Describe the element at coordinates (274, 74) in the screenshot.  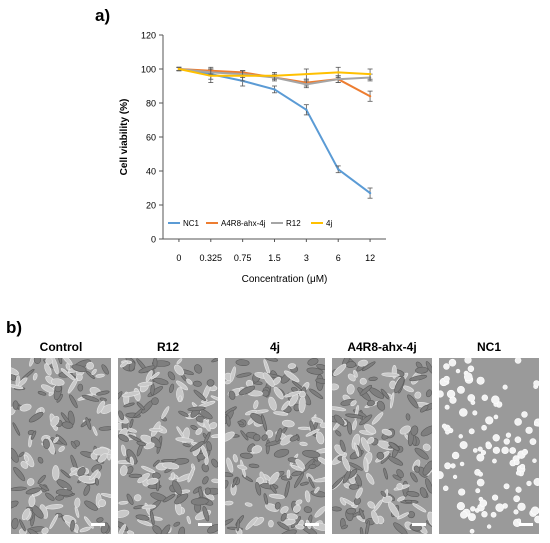
I see `series-4j` at that location.